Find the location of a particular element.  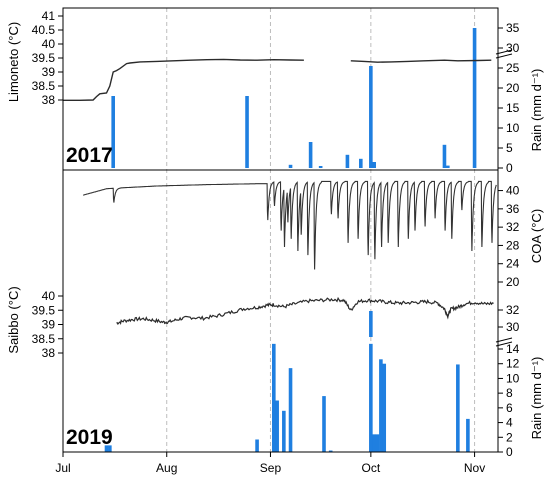

saibbo-axis-label-4: 38 is located at coordinates (49, 353).